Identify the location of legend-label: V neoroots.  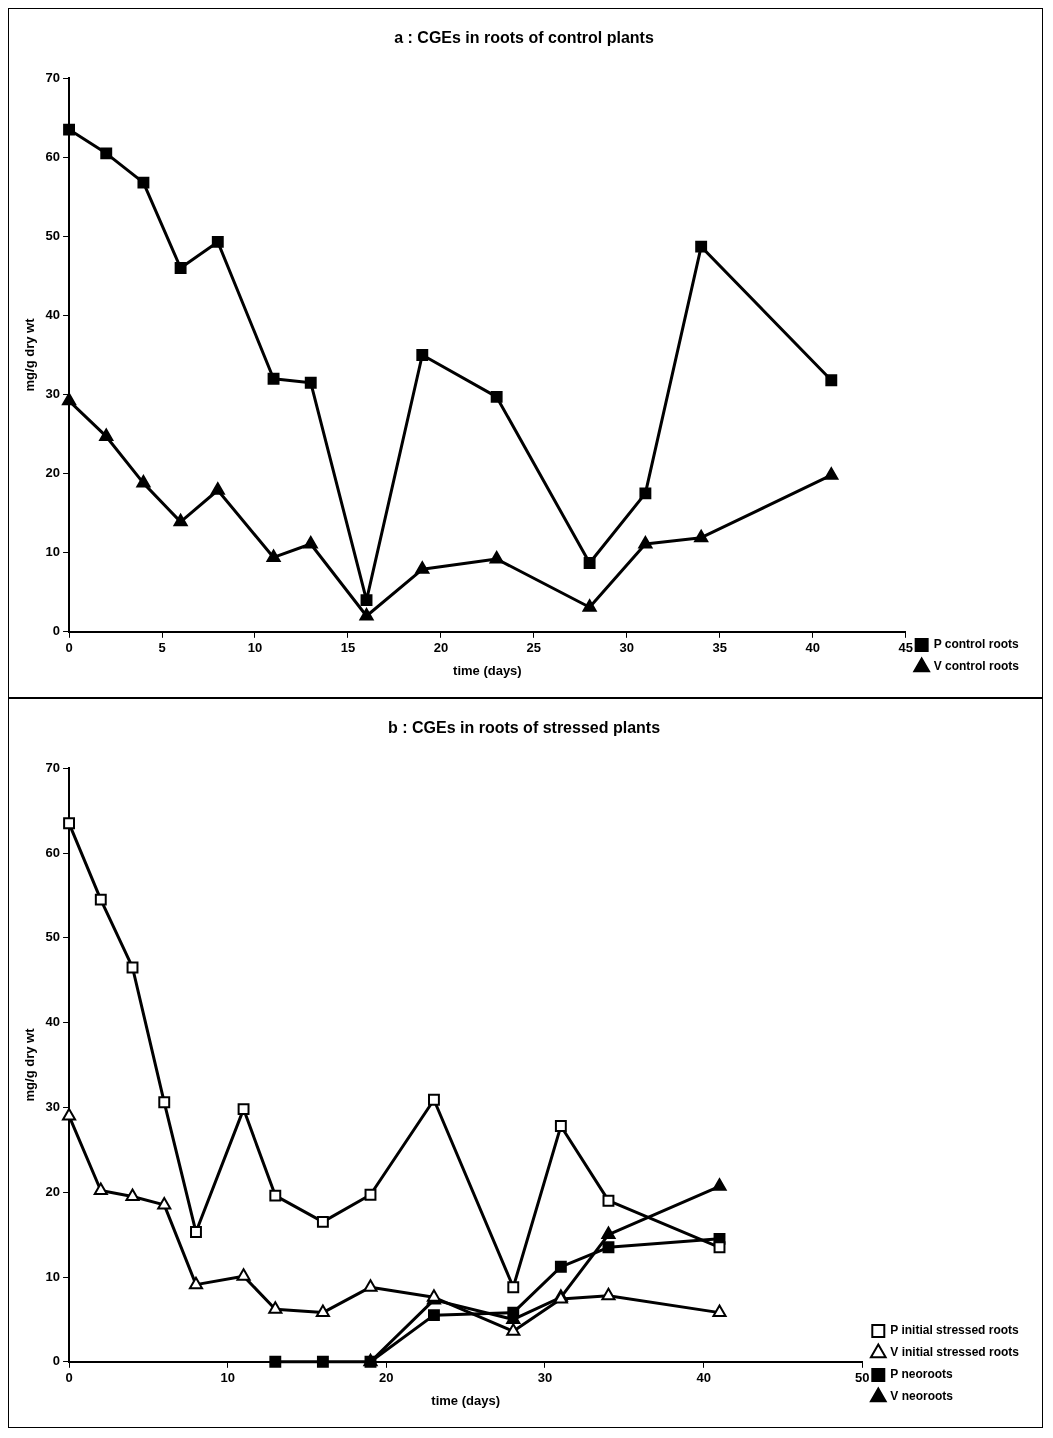
(922, 1396).